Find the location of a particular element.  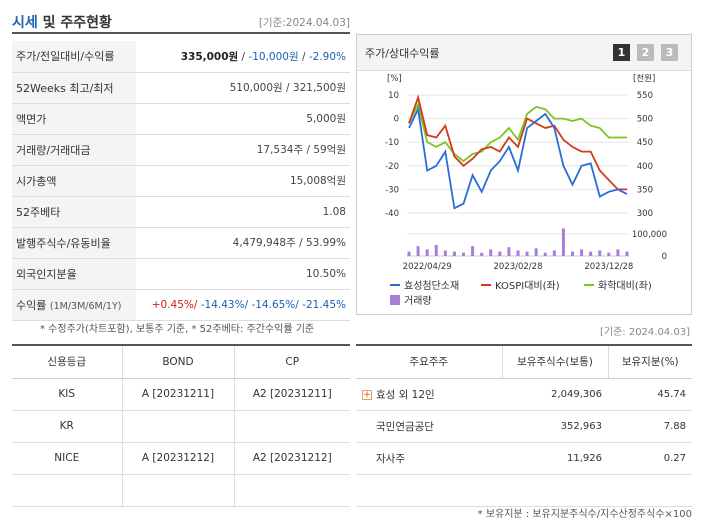

table-cell: NICE is located at coordinates (67, 458).